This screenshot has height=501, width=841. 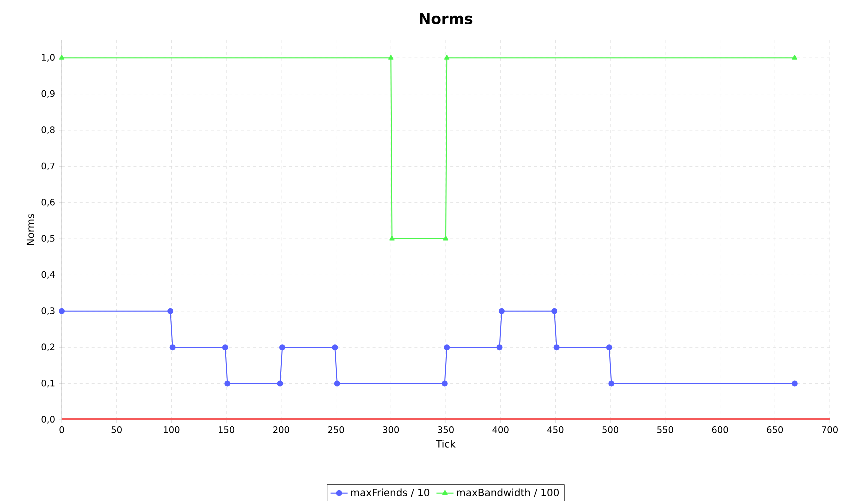 What do you see at coordinates (48, 348) in the screenshot?
I see `y-tick-label: 0,2` at bounding box center [48, 348].